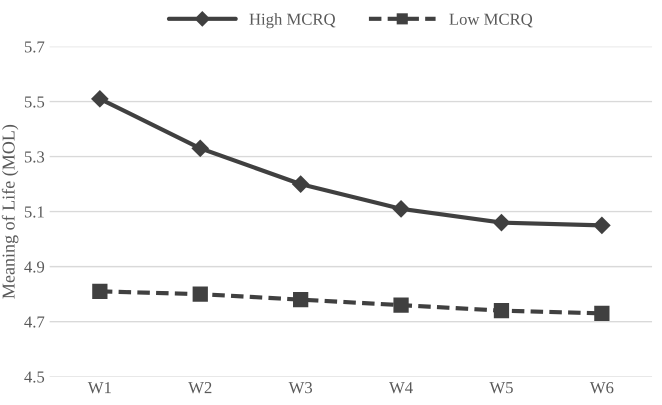 The width and height of the screenshot is (662, 405). I want to click on y-tick-label: 4.7, so click(34, 322).